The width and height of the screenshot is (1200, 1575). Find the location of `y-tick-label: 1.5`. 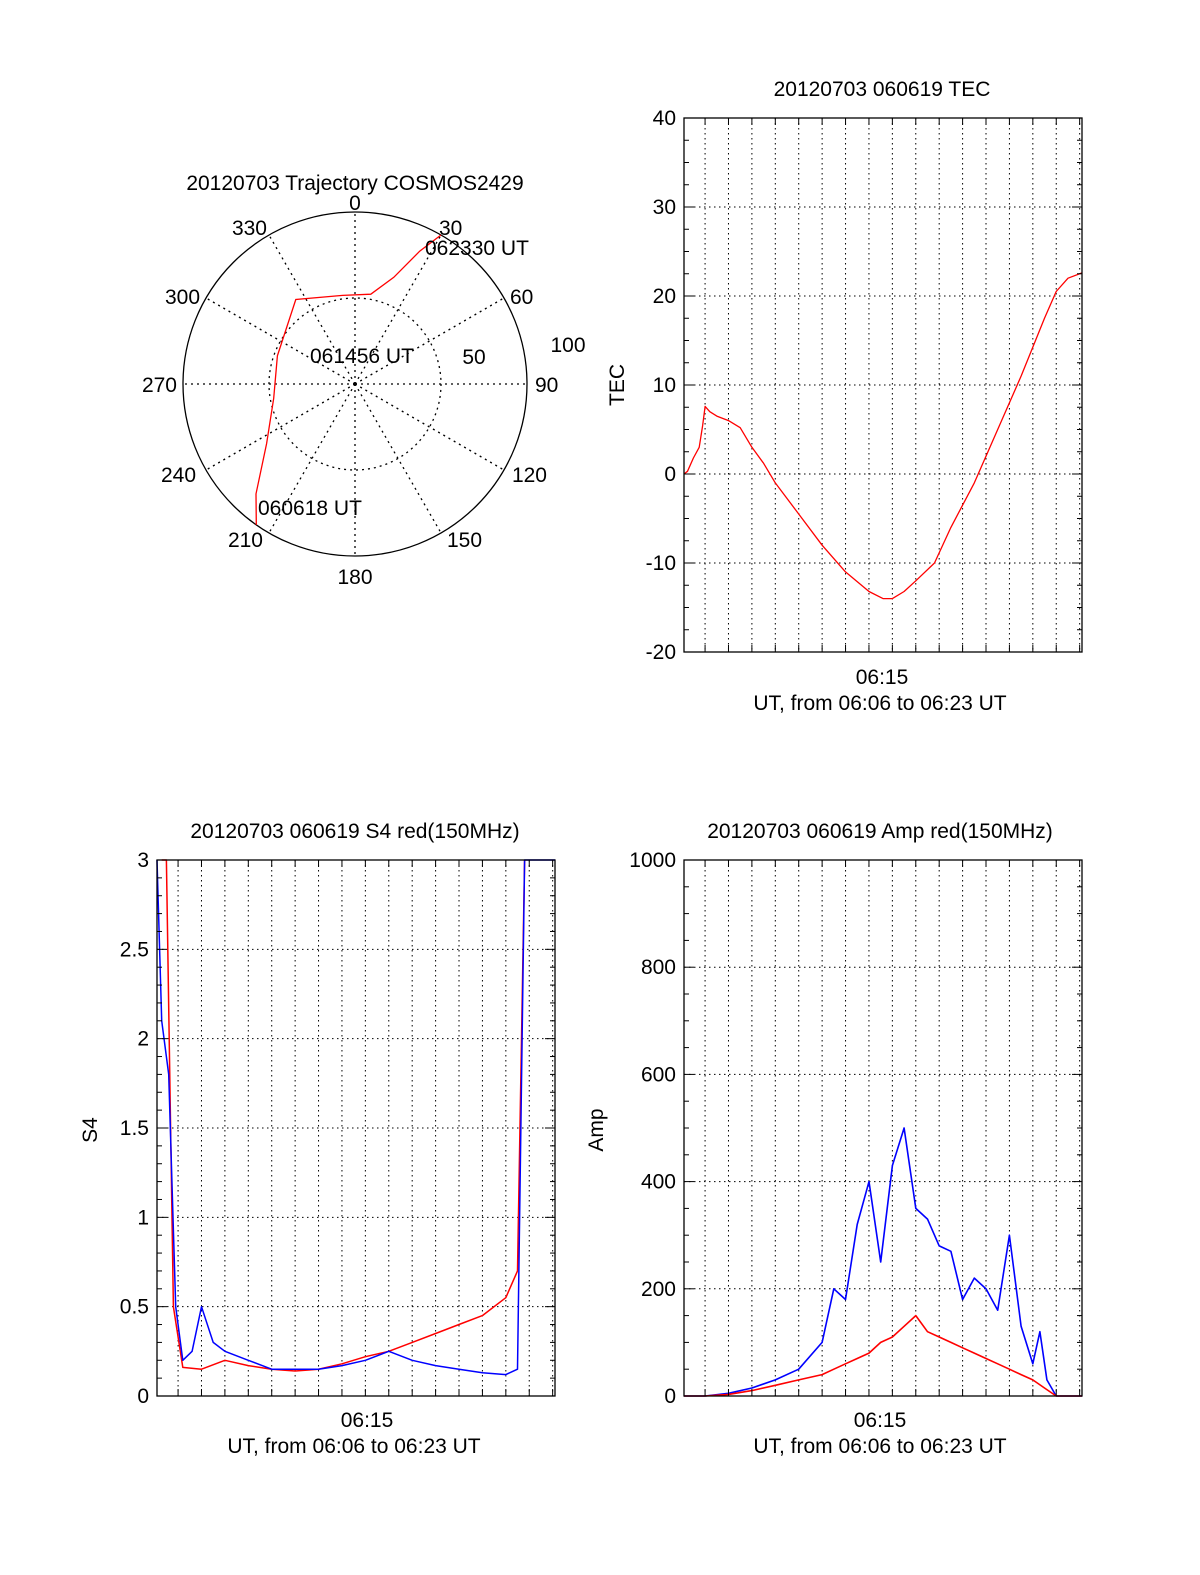

y-tick-label: 1.5 is located at coordinates (134, 1128).